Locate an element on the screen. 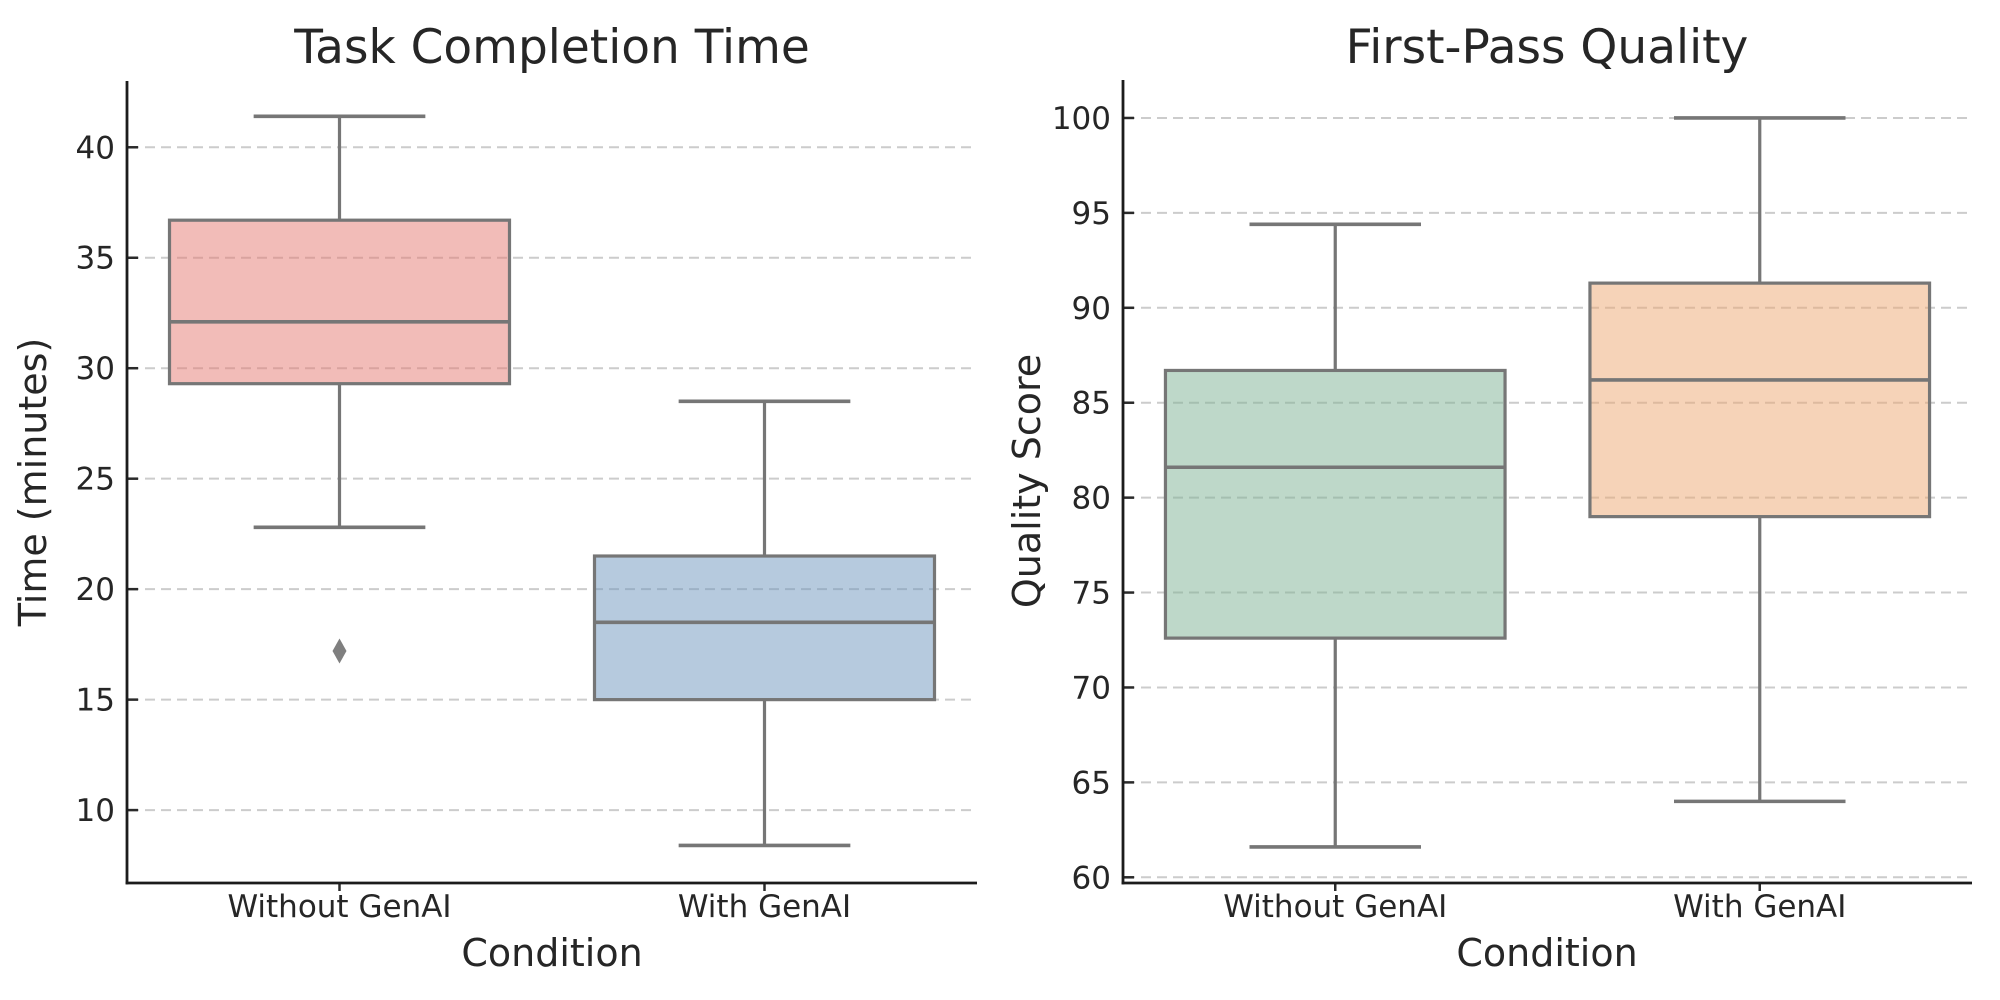  y-tick-label: 15 is located at coordinates (95, 701).